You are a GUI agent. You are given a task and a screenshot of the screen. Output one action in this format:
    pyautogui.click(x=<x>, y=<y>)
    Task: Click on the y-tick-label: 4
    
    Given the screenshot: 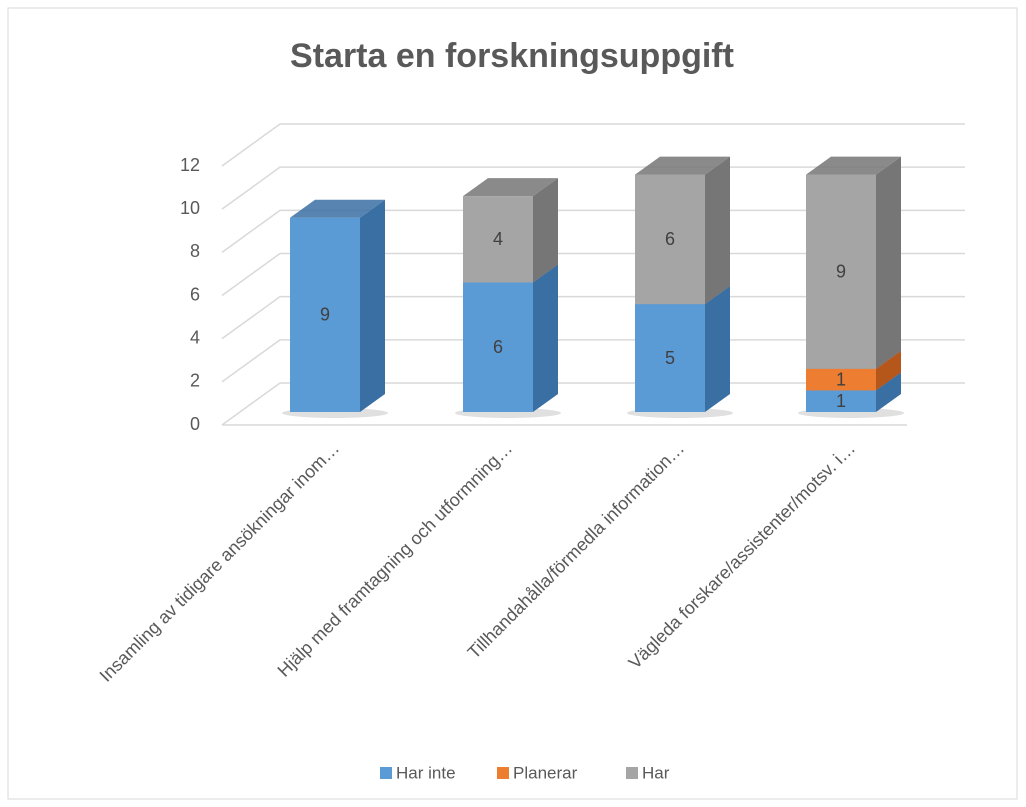 What is the action you would take?
    pyautogui.click(x=195, y=337)
    